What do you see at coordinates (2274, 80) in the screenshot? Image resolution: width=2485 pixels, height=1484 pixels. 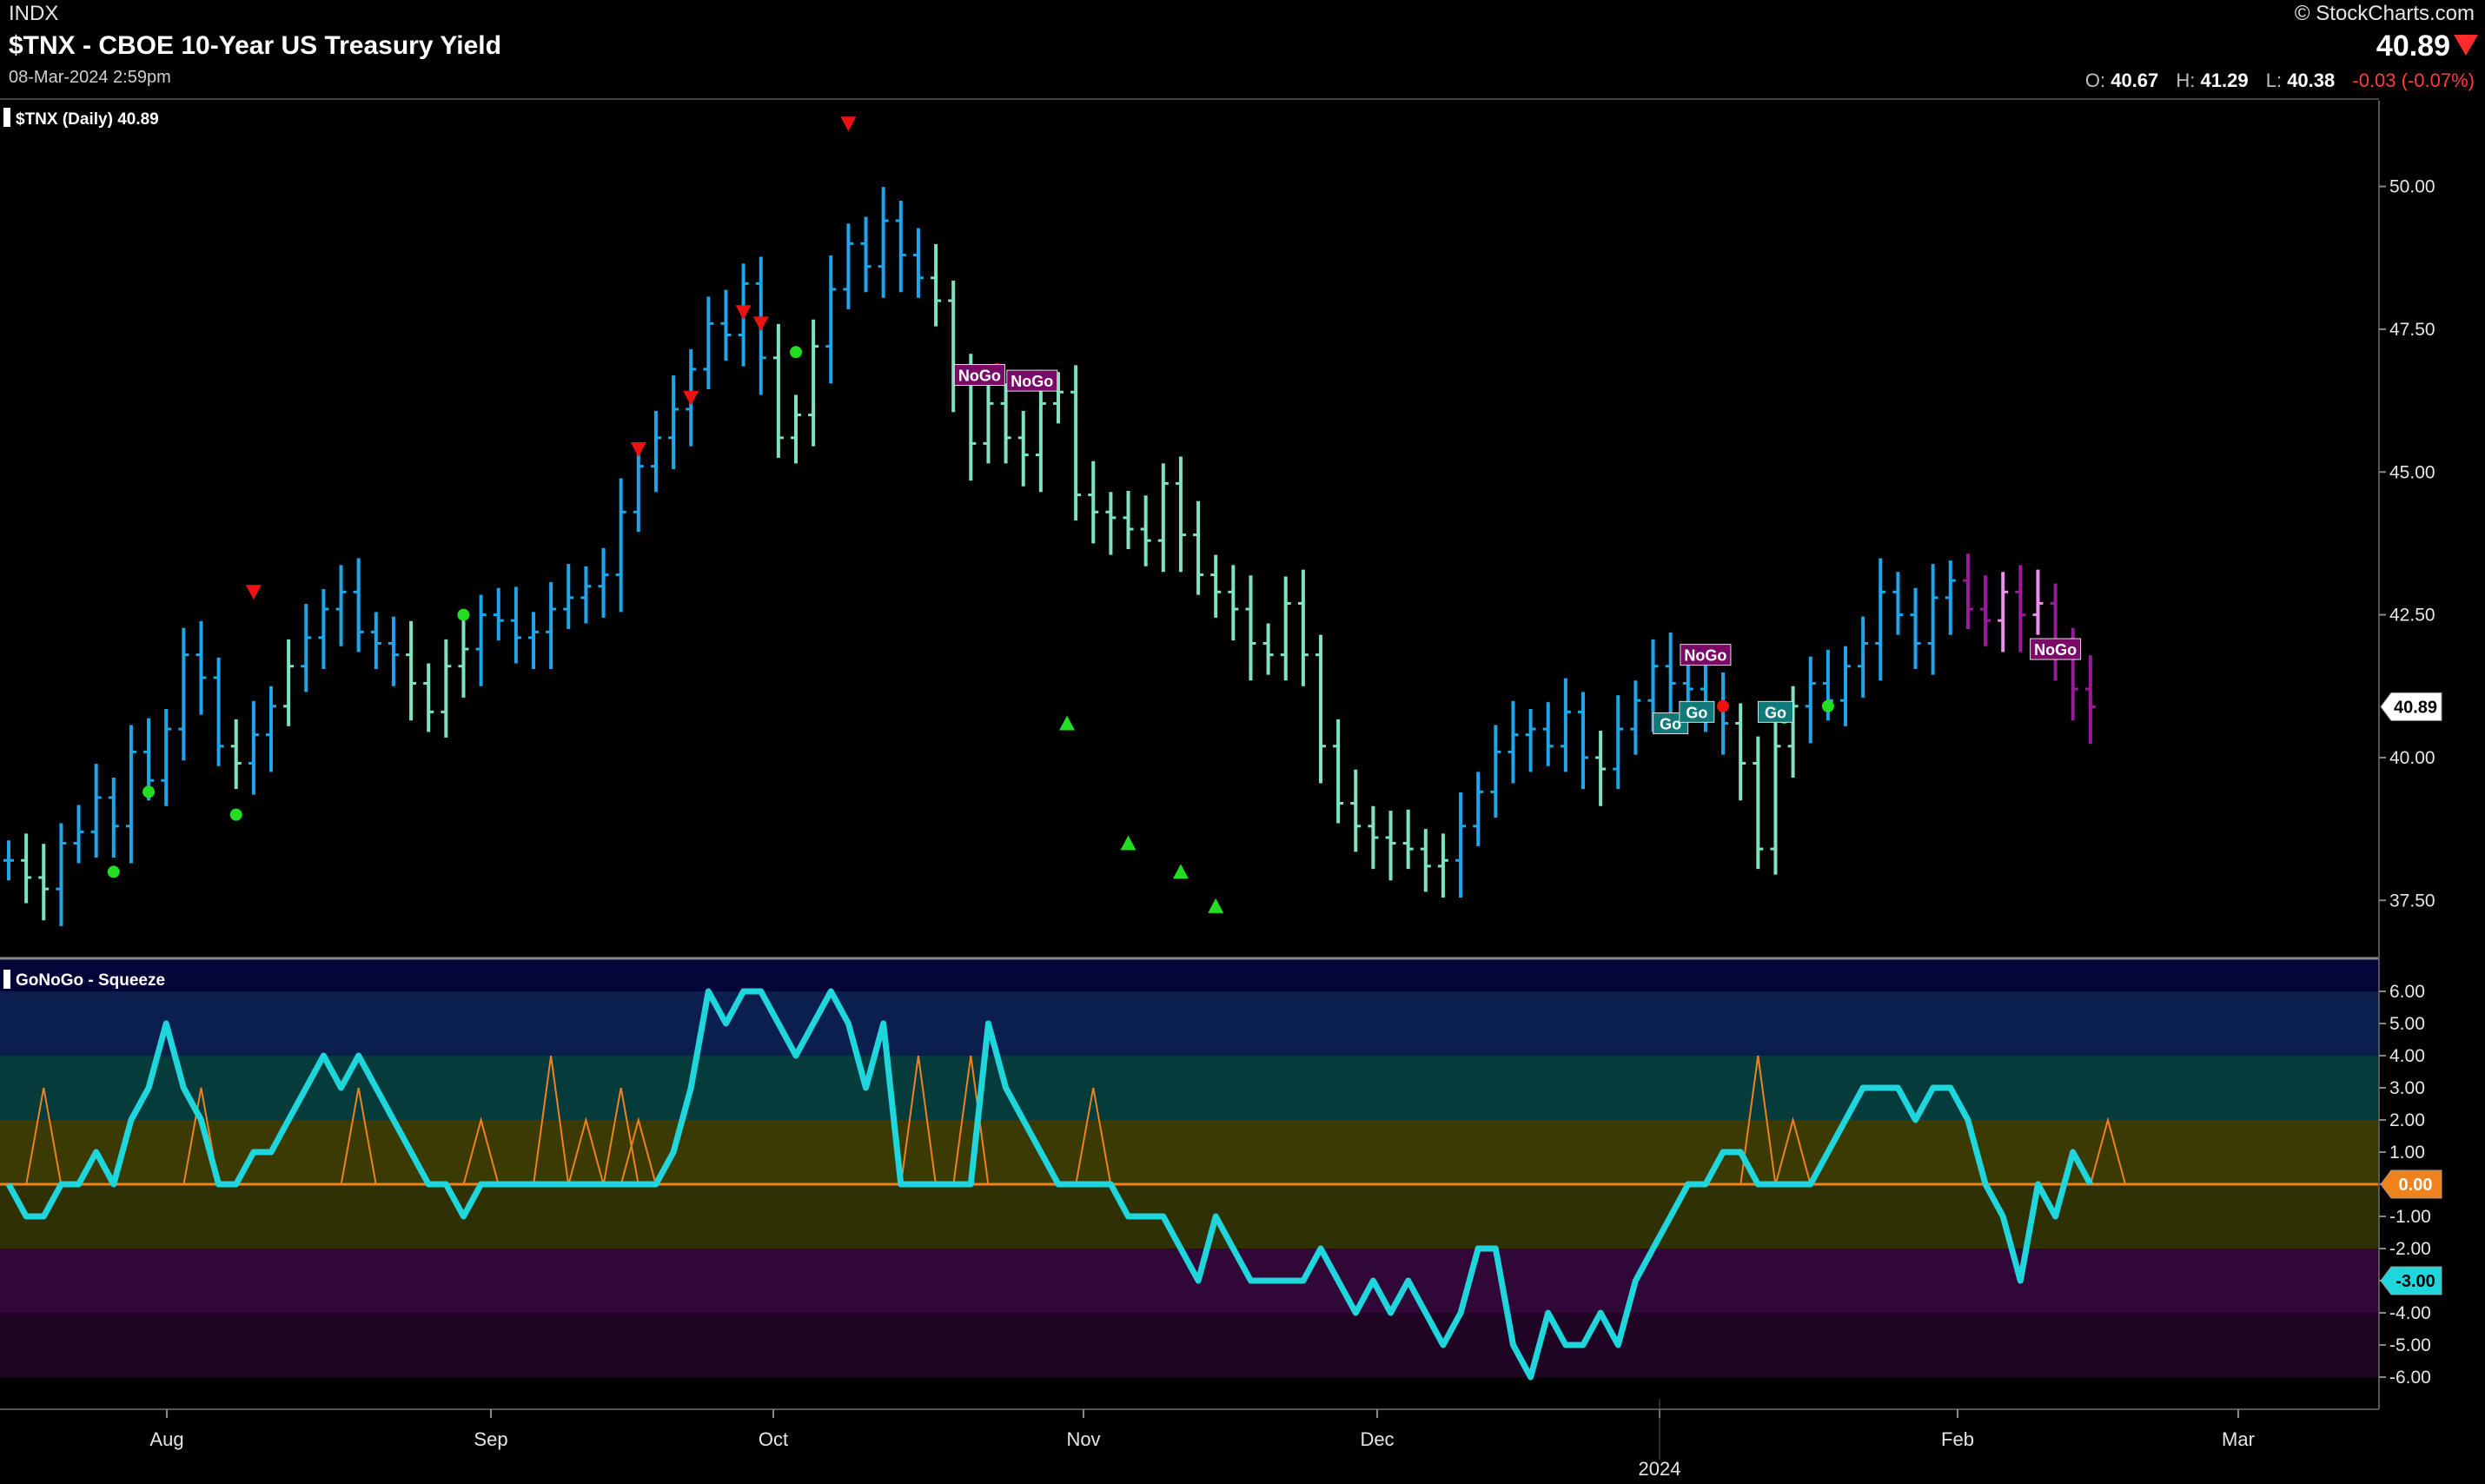 I see `low-label: L:` at bounding box center [2274, 80].